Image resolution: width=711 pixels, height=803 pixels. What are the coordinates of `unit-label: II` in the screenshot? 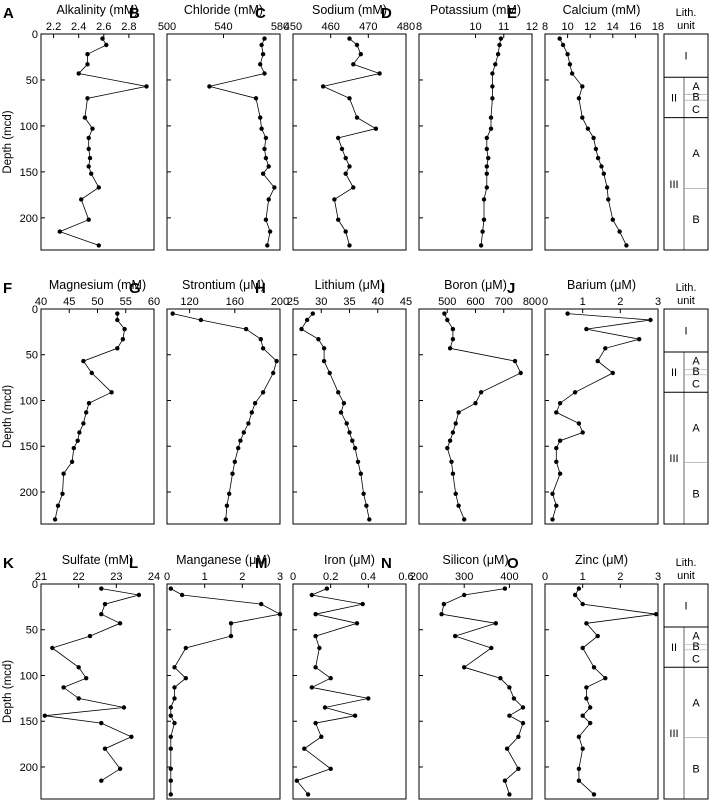 It's located at (674, 648).